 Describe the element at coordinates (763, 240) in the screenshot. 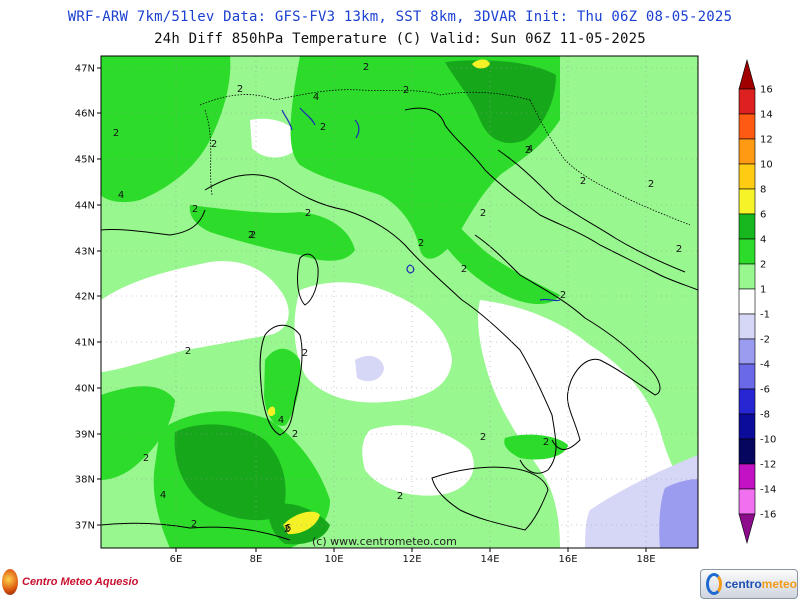

I see `colorbar-label: 4` at that location.